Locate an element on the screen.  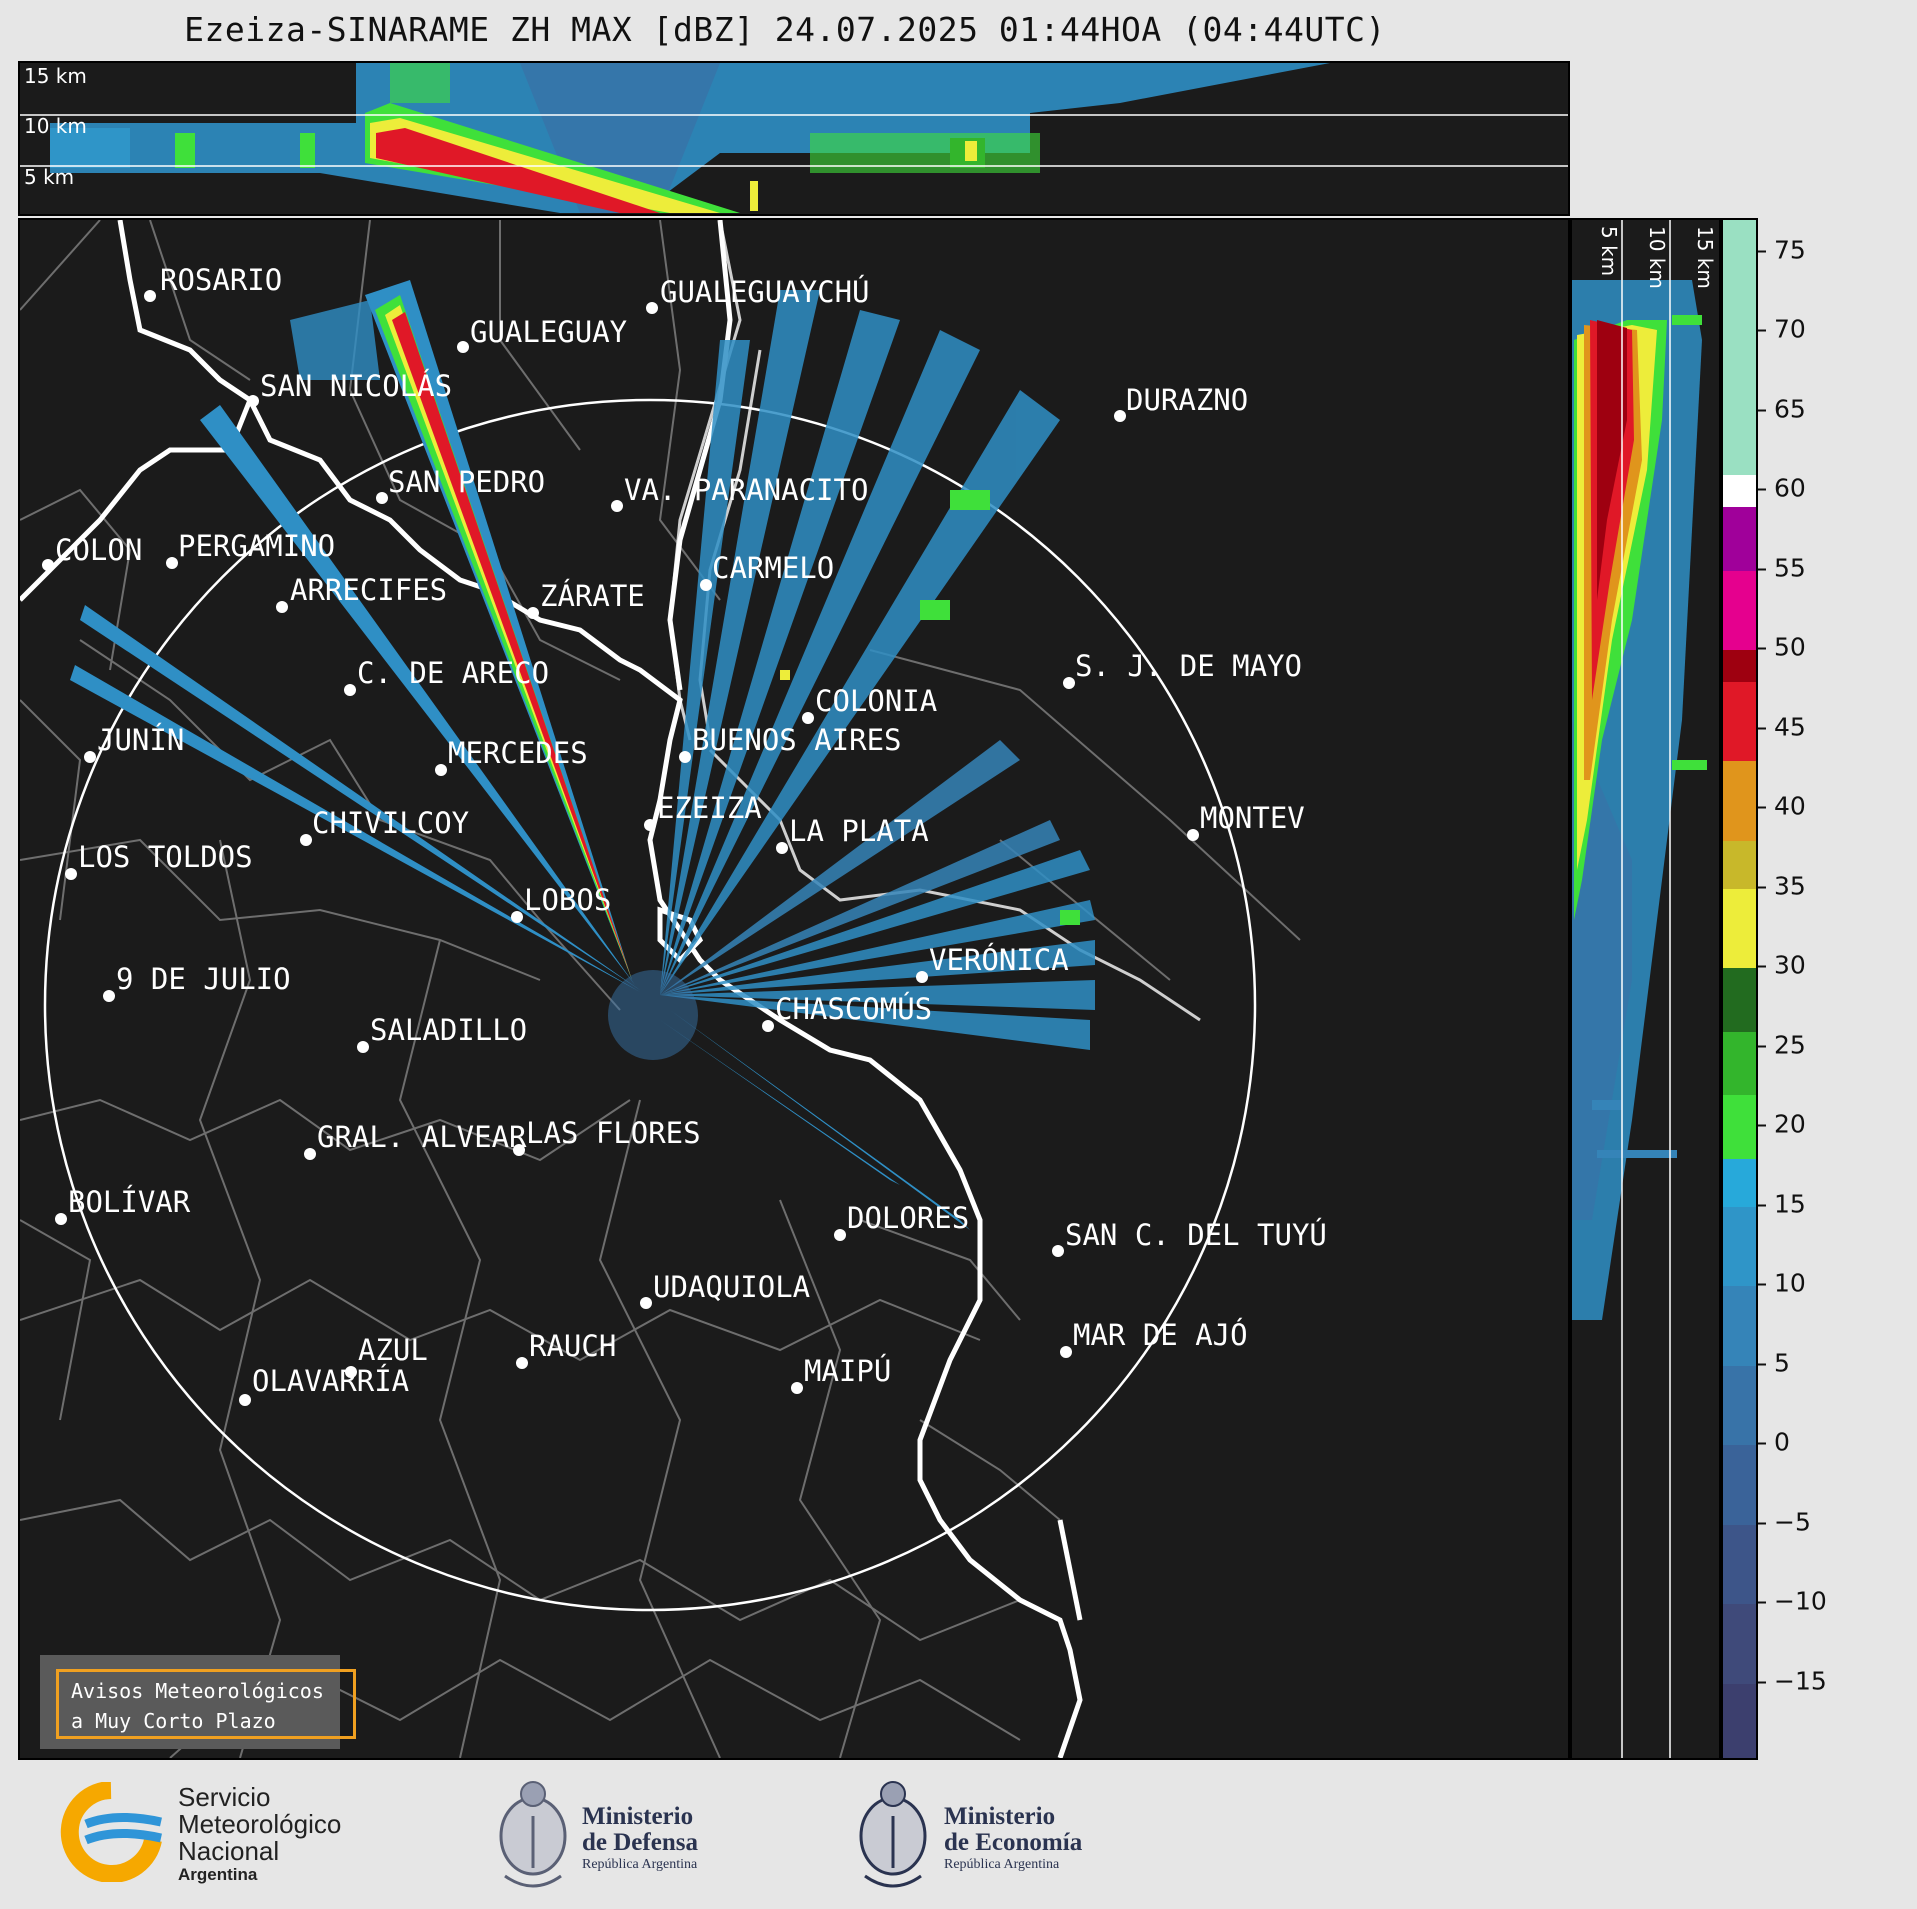
city-durazno: DURAZNO is located at coordinates (1181, 402).